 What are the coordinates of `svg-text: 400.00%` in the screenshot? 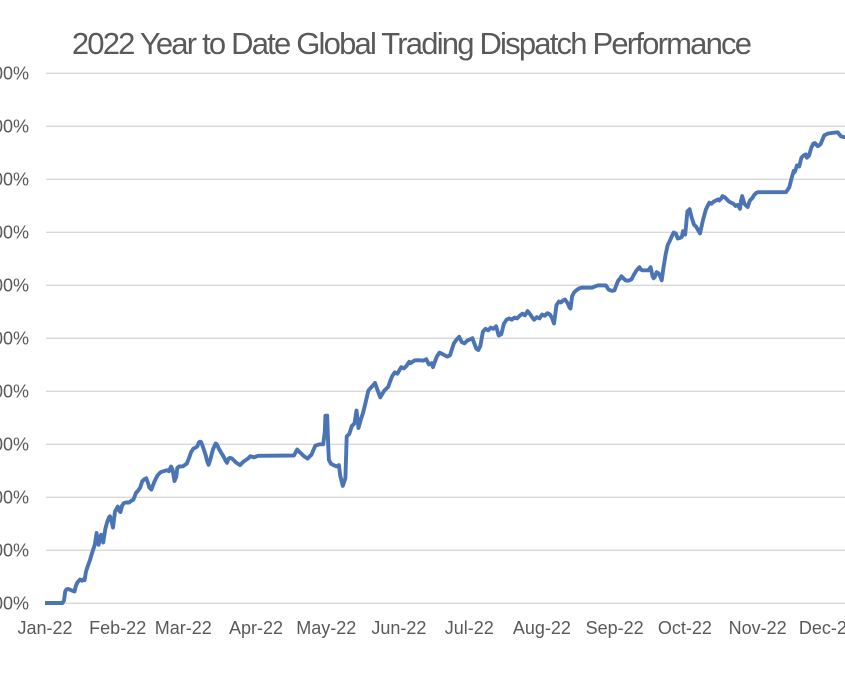 It's located at (14, 391).